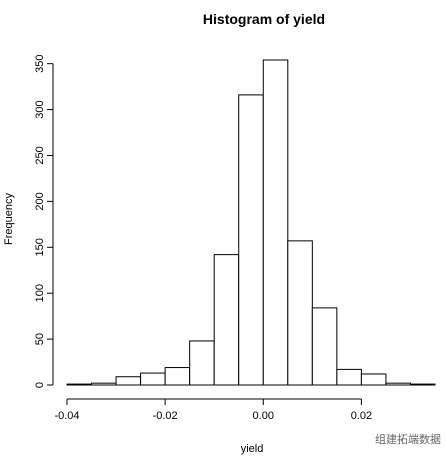 The height and width of the screenshot is (457, 447). Describe the element at coordinates (40, 339) in the screenshot. I see `y-tick-label: 50` at that location.